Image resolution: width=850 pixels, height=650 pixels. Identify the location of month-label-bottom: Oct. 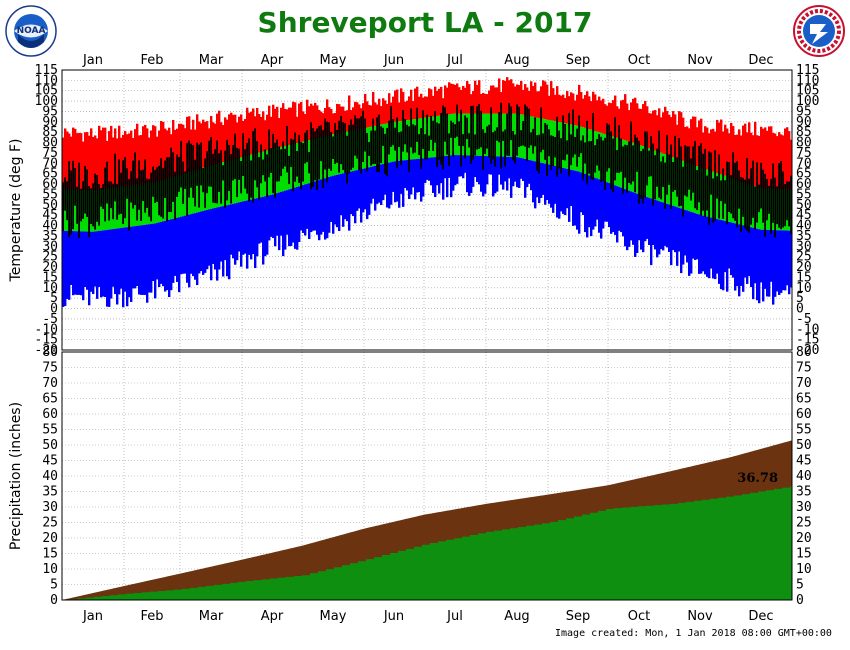
(639, 616).